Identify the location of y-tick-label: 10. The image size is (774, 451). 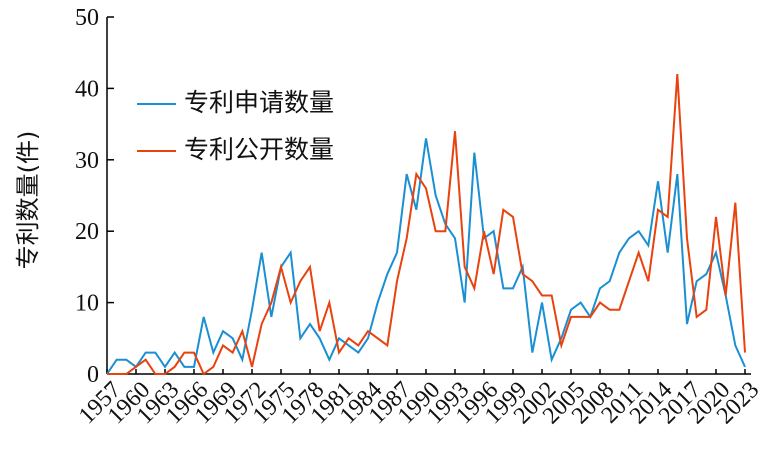
(87, 304).